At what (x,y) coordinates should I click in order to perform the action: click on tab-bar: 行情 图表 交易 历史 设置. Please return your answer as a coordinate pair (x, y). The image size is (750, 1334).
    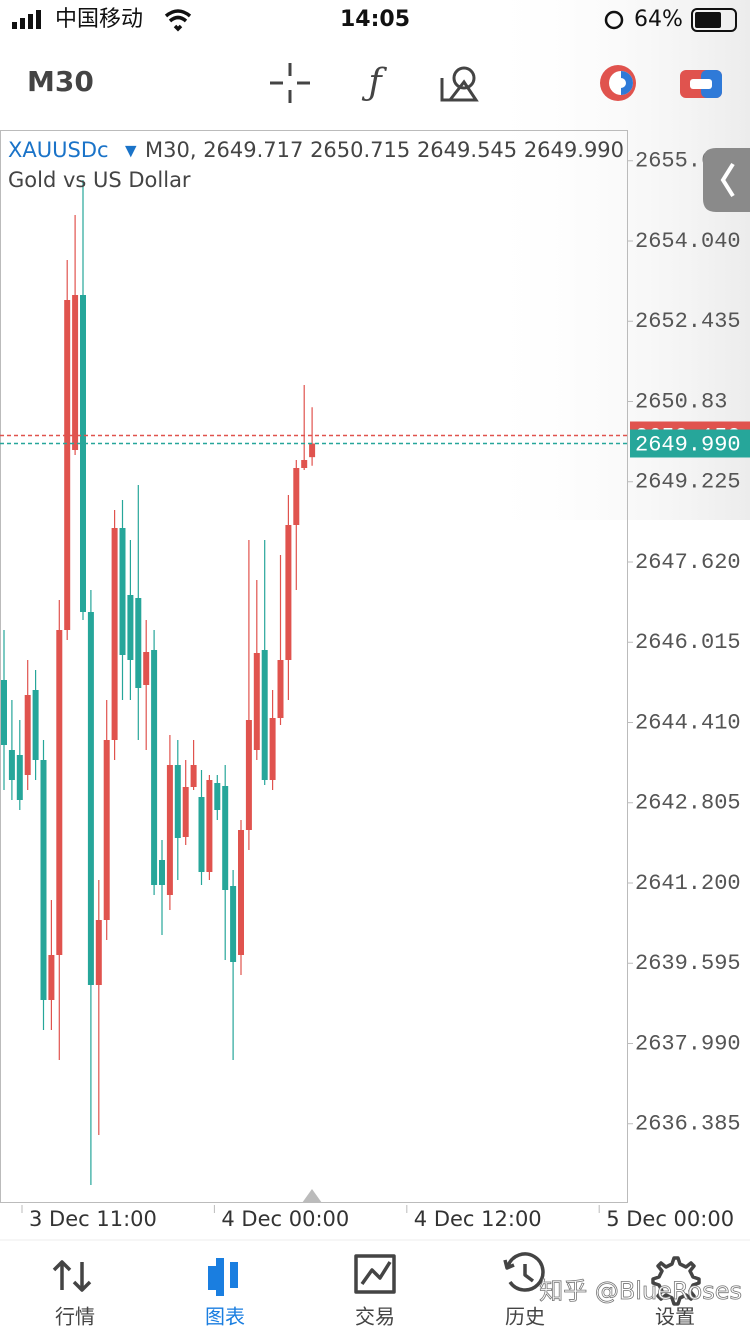
    Looking at the image, I should click on (376, 1290).